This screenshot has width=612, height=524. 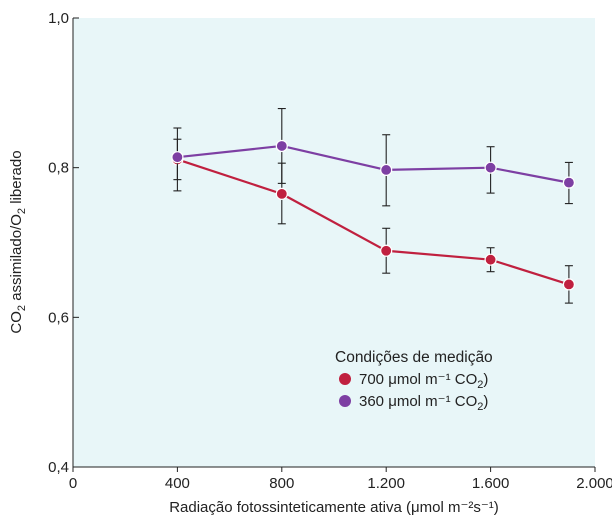 I want to click on x-tick-label: 0, so click(x=73, y=483).